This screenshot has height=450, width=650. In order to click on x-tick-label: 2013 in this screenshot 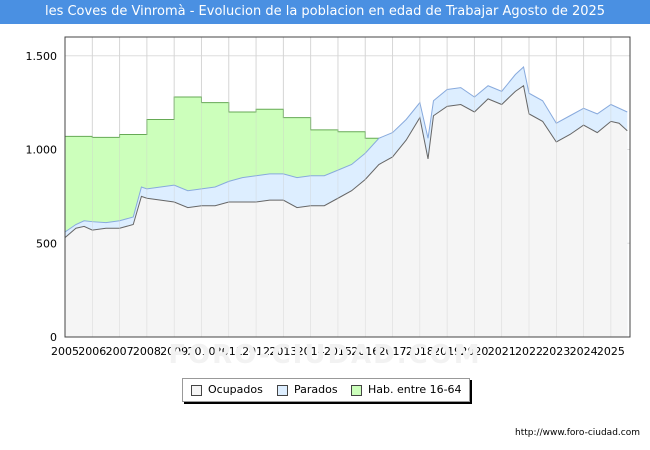, I will do `click(283, 351)`.